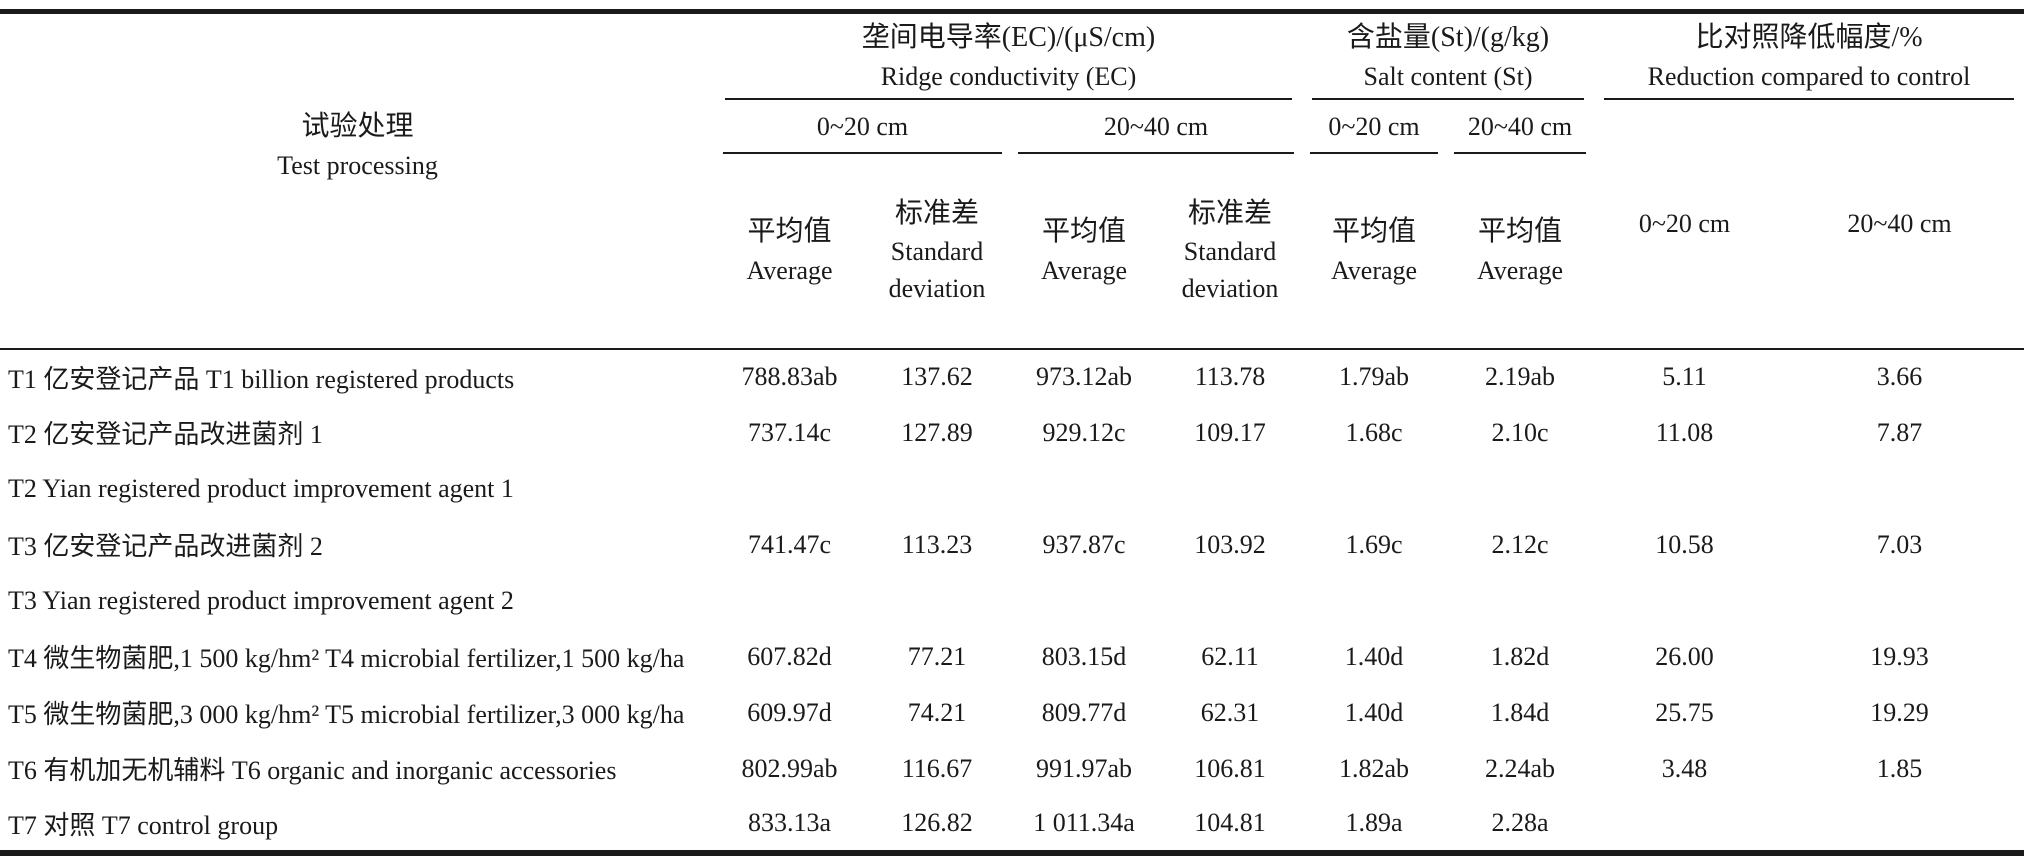 The width and height of the screenshot is (2024, 864). Describe the element at coordinates (1684, 432) in the screenshot. I see `cell-value: 11.08` at that location.